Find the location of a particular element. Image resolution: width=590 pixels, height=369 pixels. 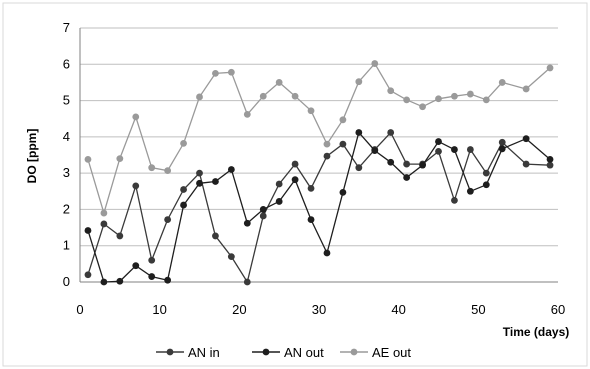

y-tick-label-2: 2 is located at coordinates (66, 208).